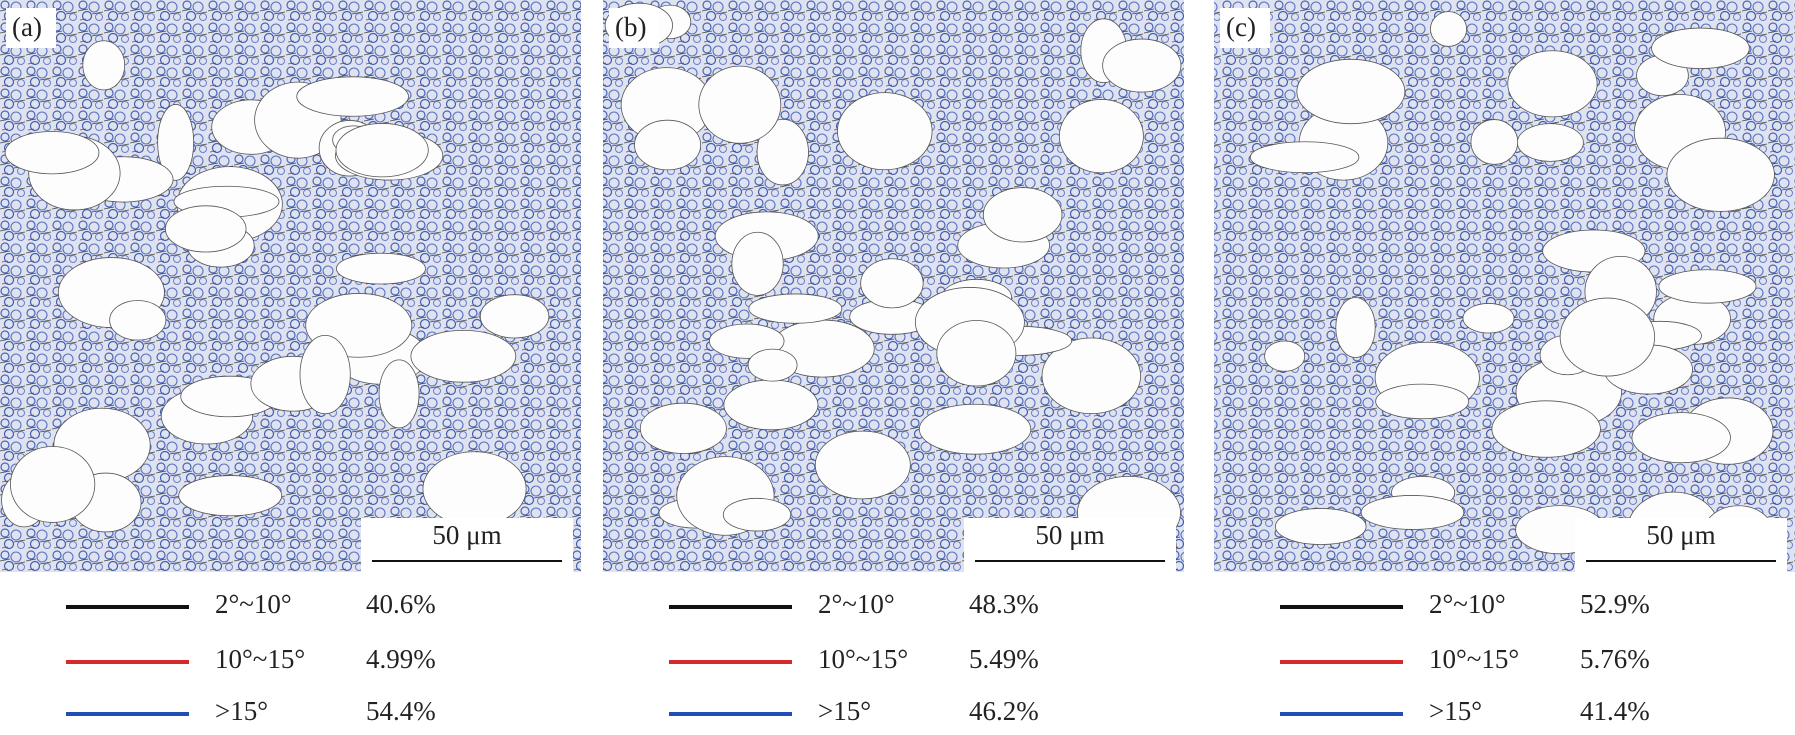 The height and width of the screenshot is (735, 1795). I want to click on legend-percent: 4.99%, so click(401, 659).